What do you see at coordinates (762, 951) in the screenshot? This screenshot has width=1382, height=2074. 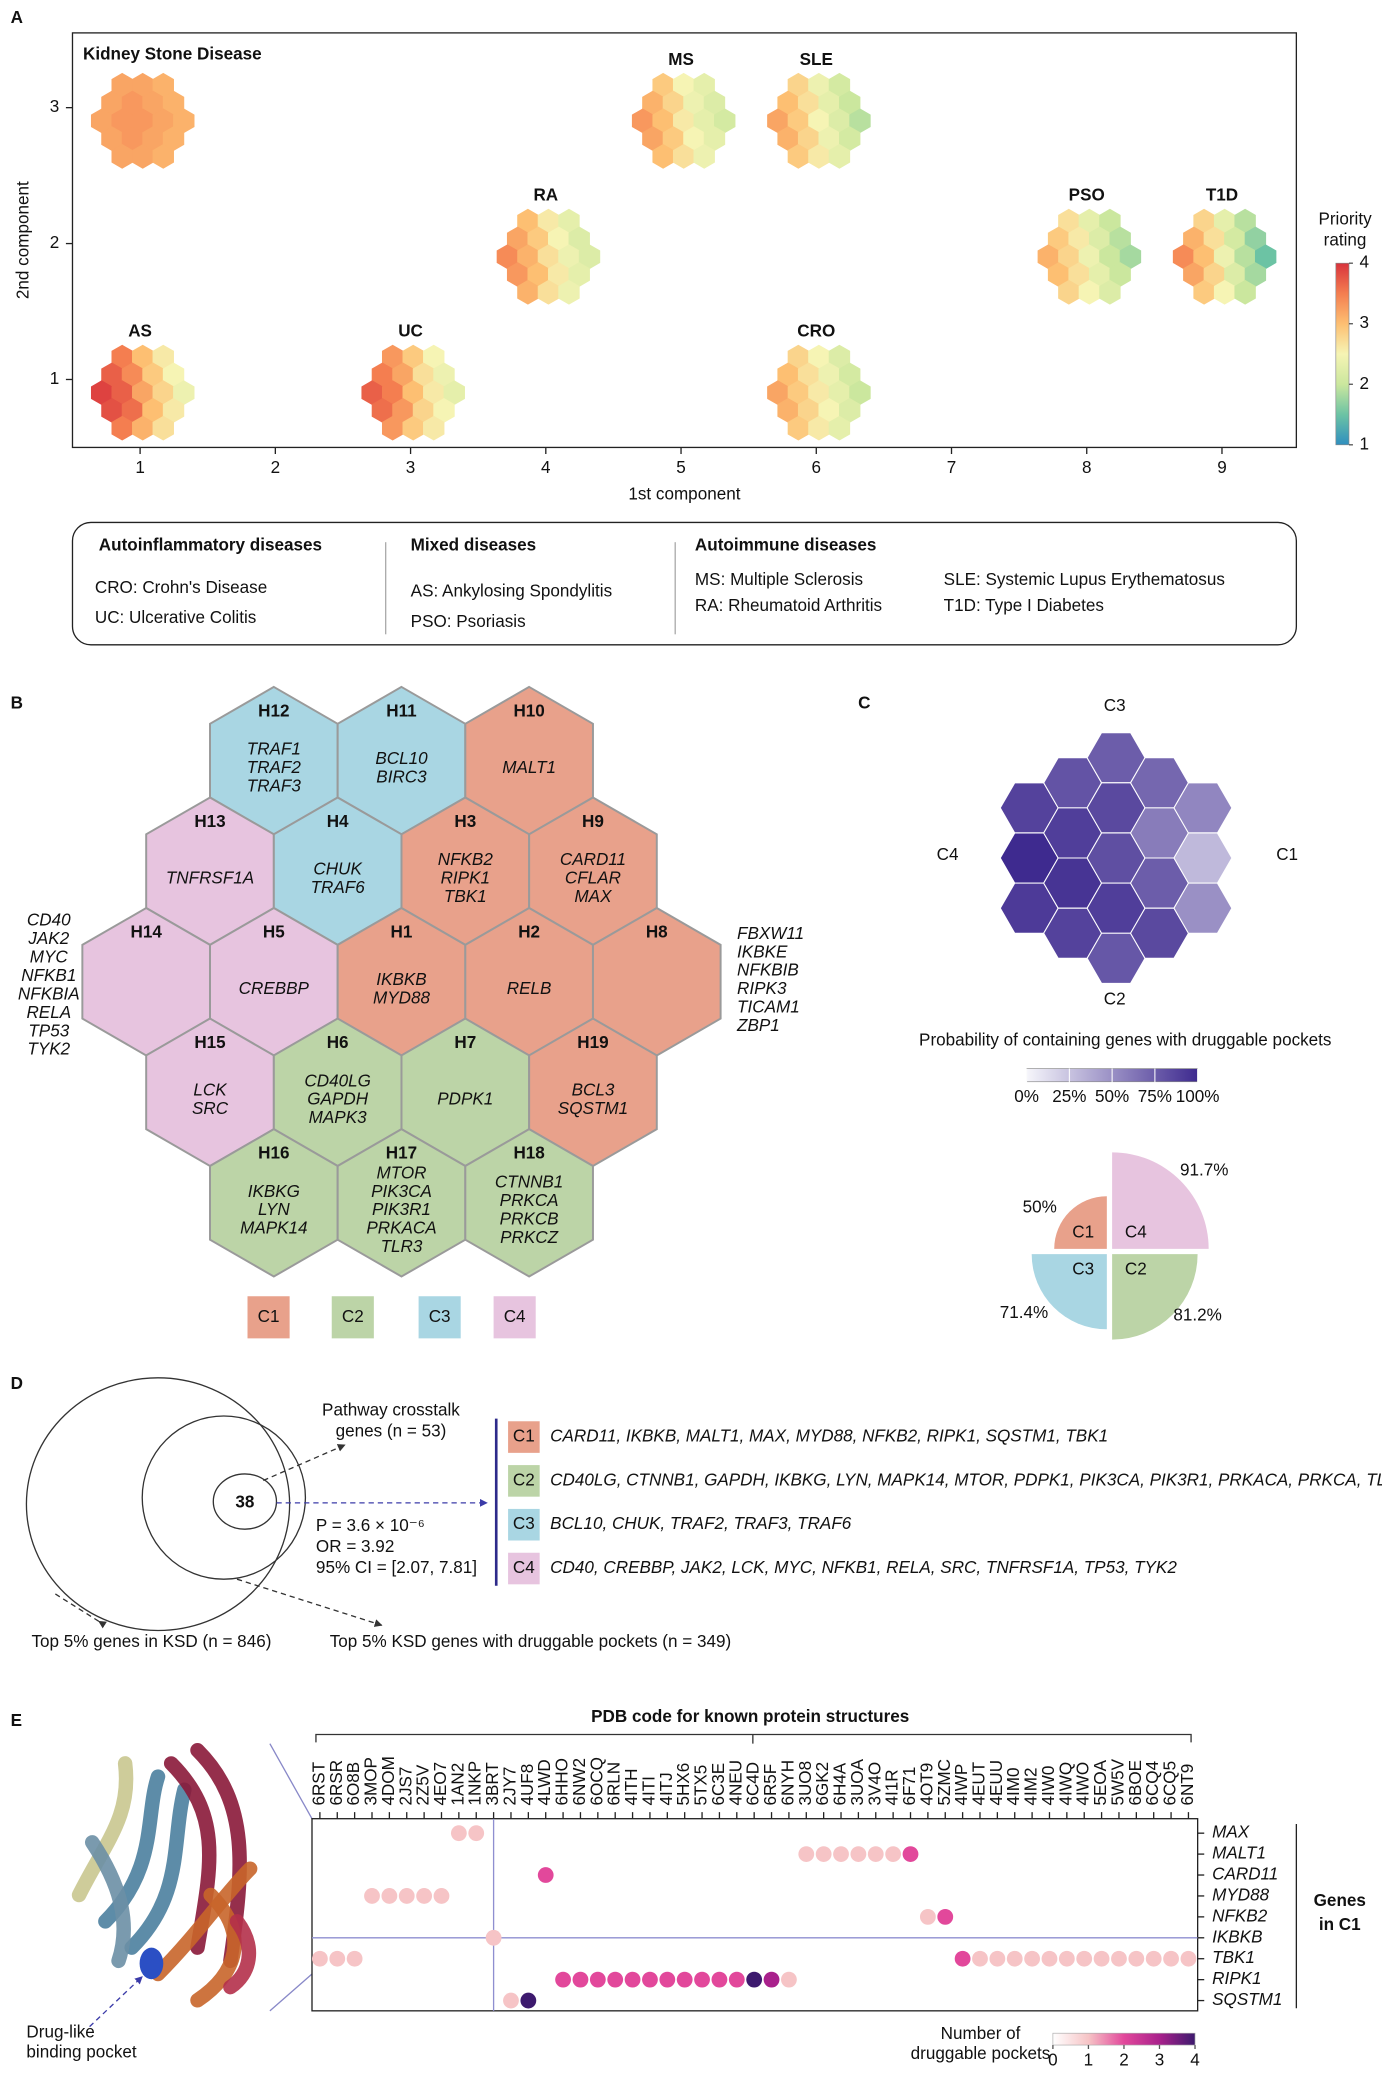 I see `side-gene: IKBKE` at bounding box center [762, 951].